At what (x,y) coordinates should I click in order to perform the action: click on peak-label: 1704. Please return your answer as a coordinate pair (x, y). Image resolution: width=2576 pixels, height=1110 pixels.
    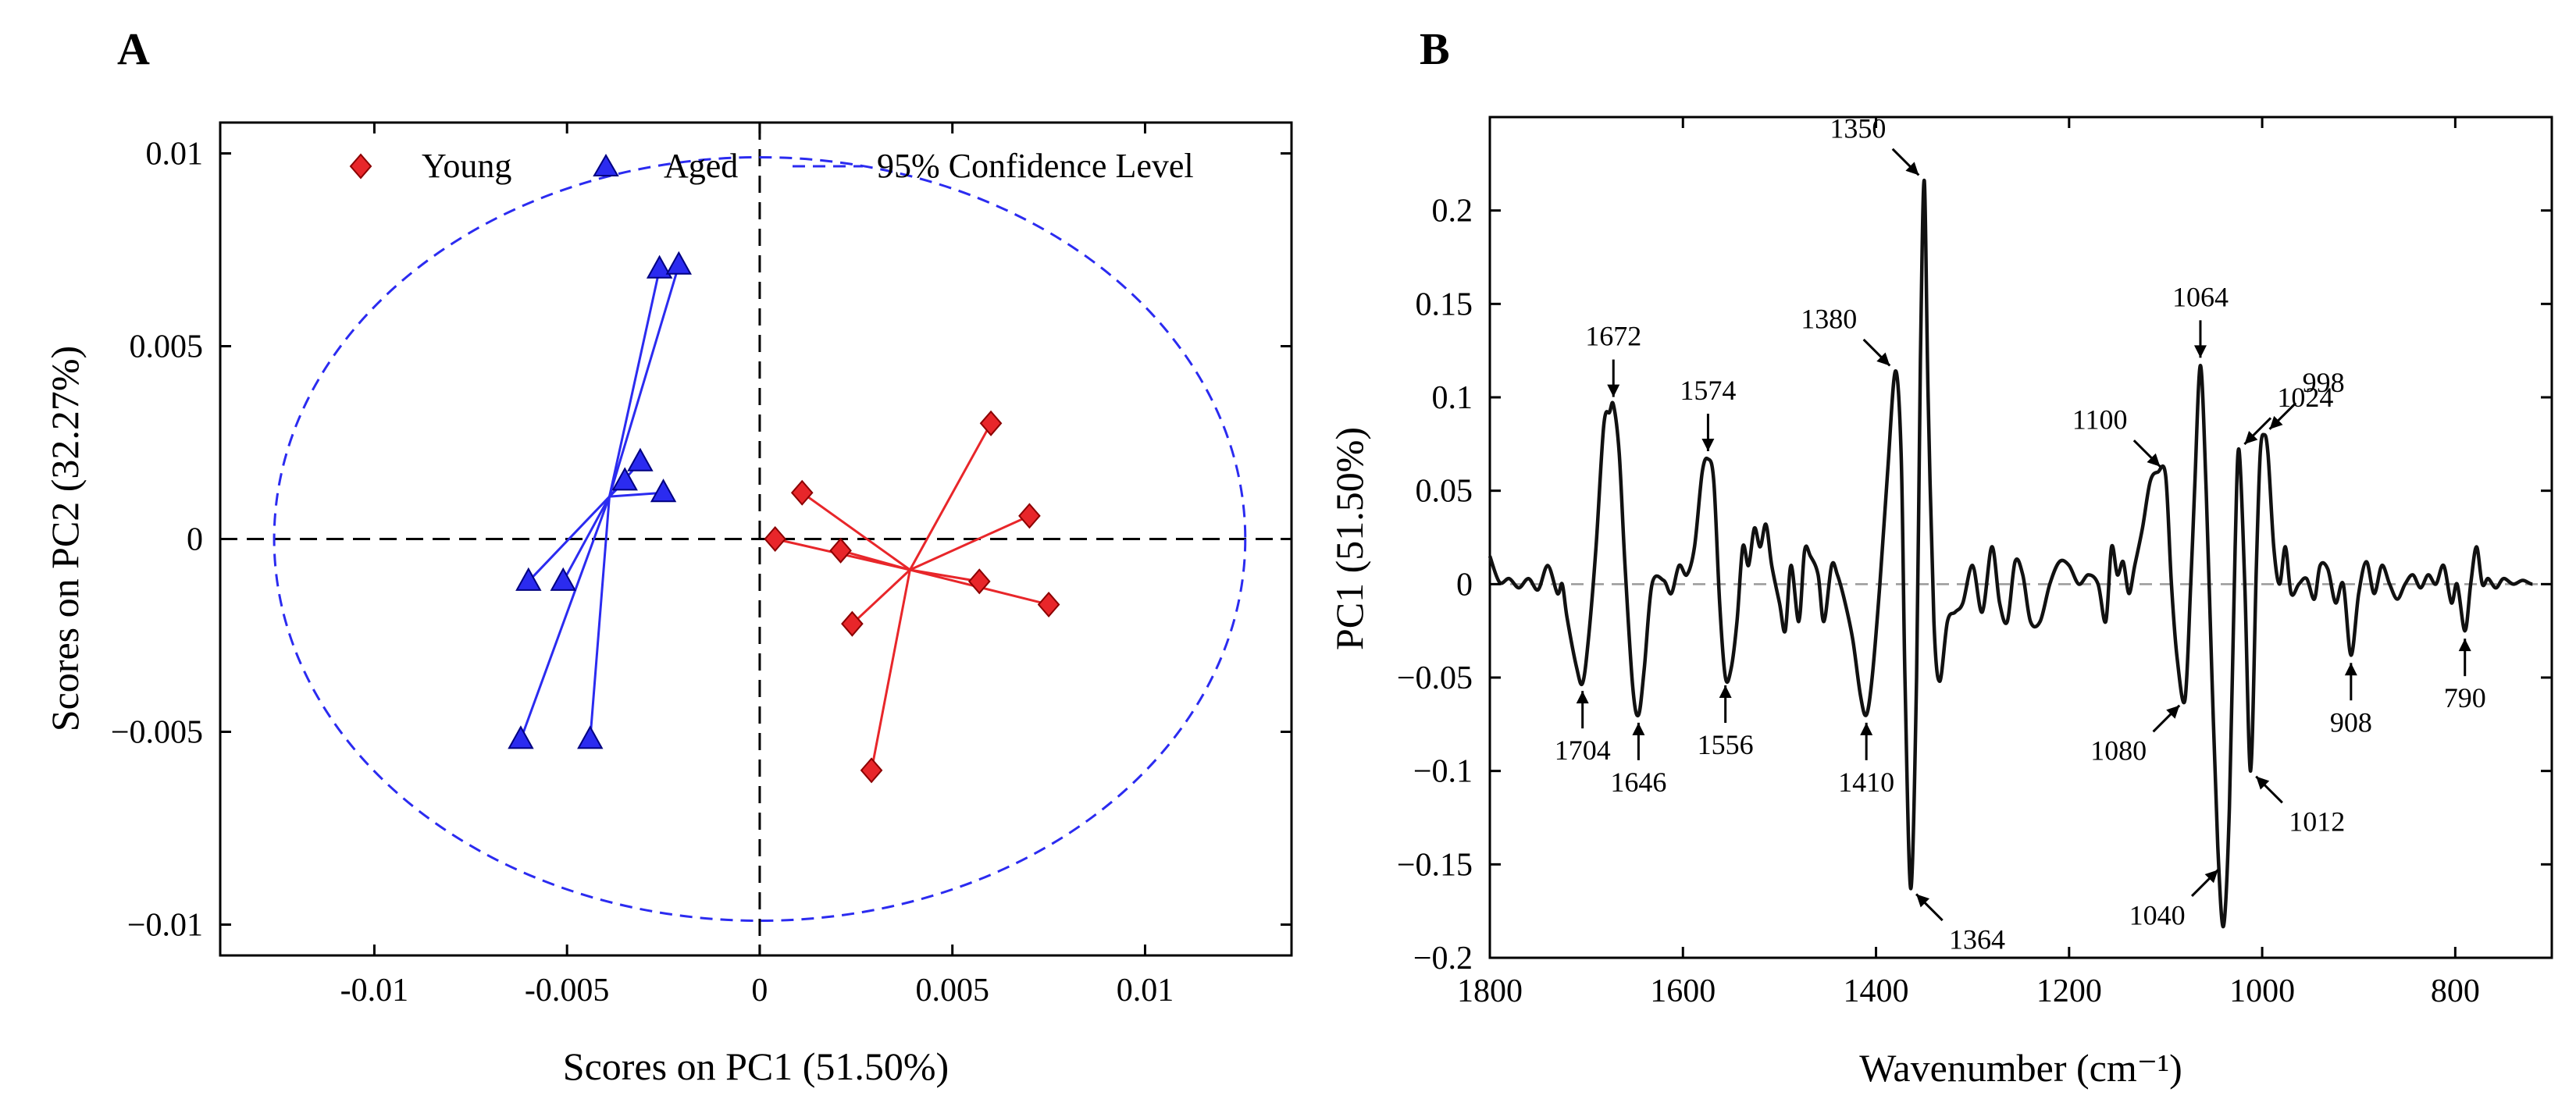
    Looking at the image, I should click on (1583, 750).